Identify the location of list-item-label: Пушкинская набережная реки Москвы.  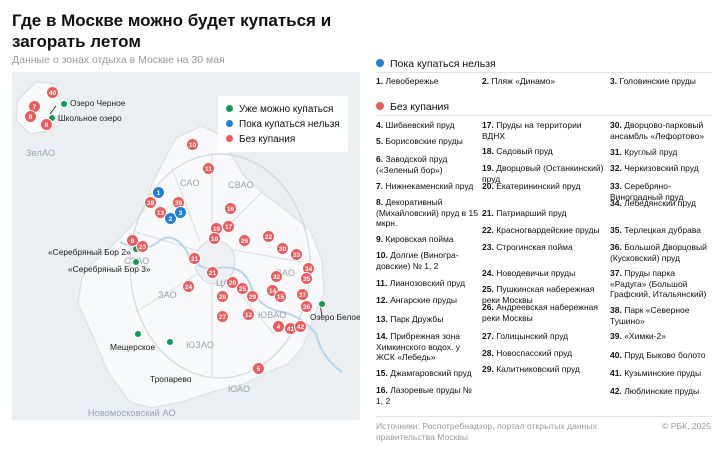
(538, 294).